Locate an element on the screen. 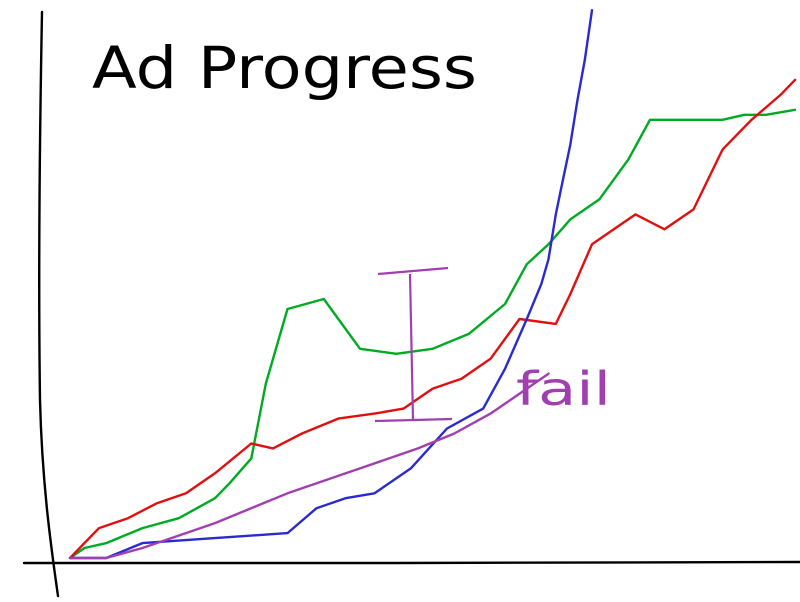 The image size is (800, 602). fail-marker is located at coordinates (413, 344).